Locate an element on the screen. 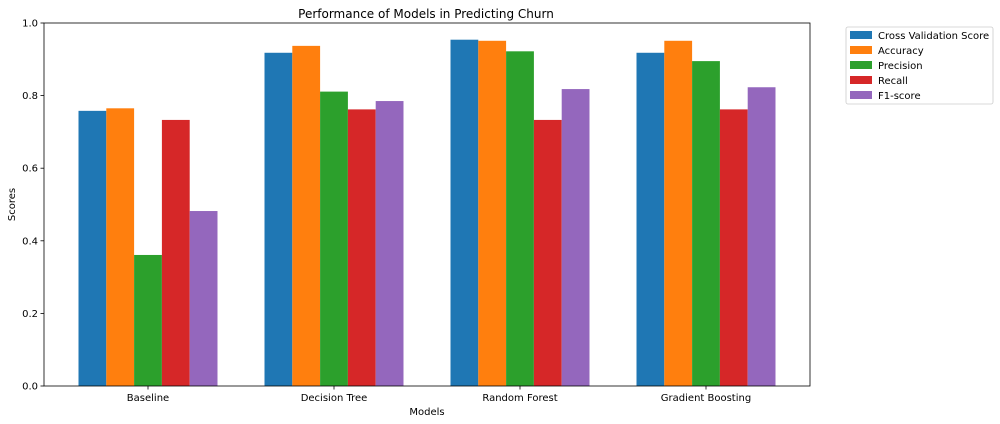  legend-label: Accuracy is located at coordinates (901, 51).